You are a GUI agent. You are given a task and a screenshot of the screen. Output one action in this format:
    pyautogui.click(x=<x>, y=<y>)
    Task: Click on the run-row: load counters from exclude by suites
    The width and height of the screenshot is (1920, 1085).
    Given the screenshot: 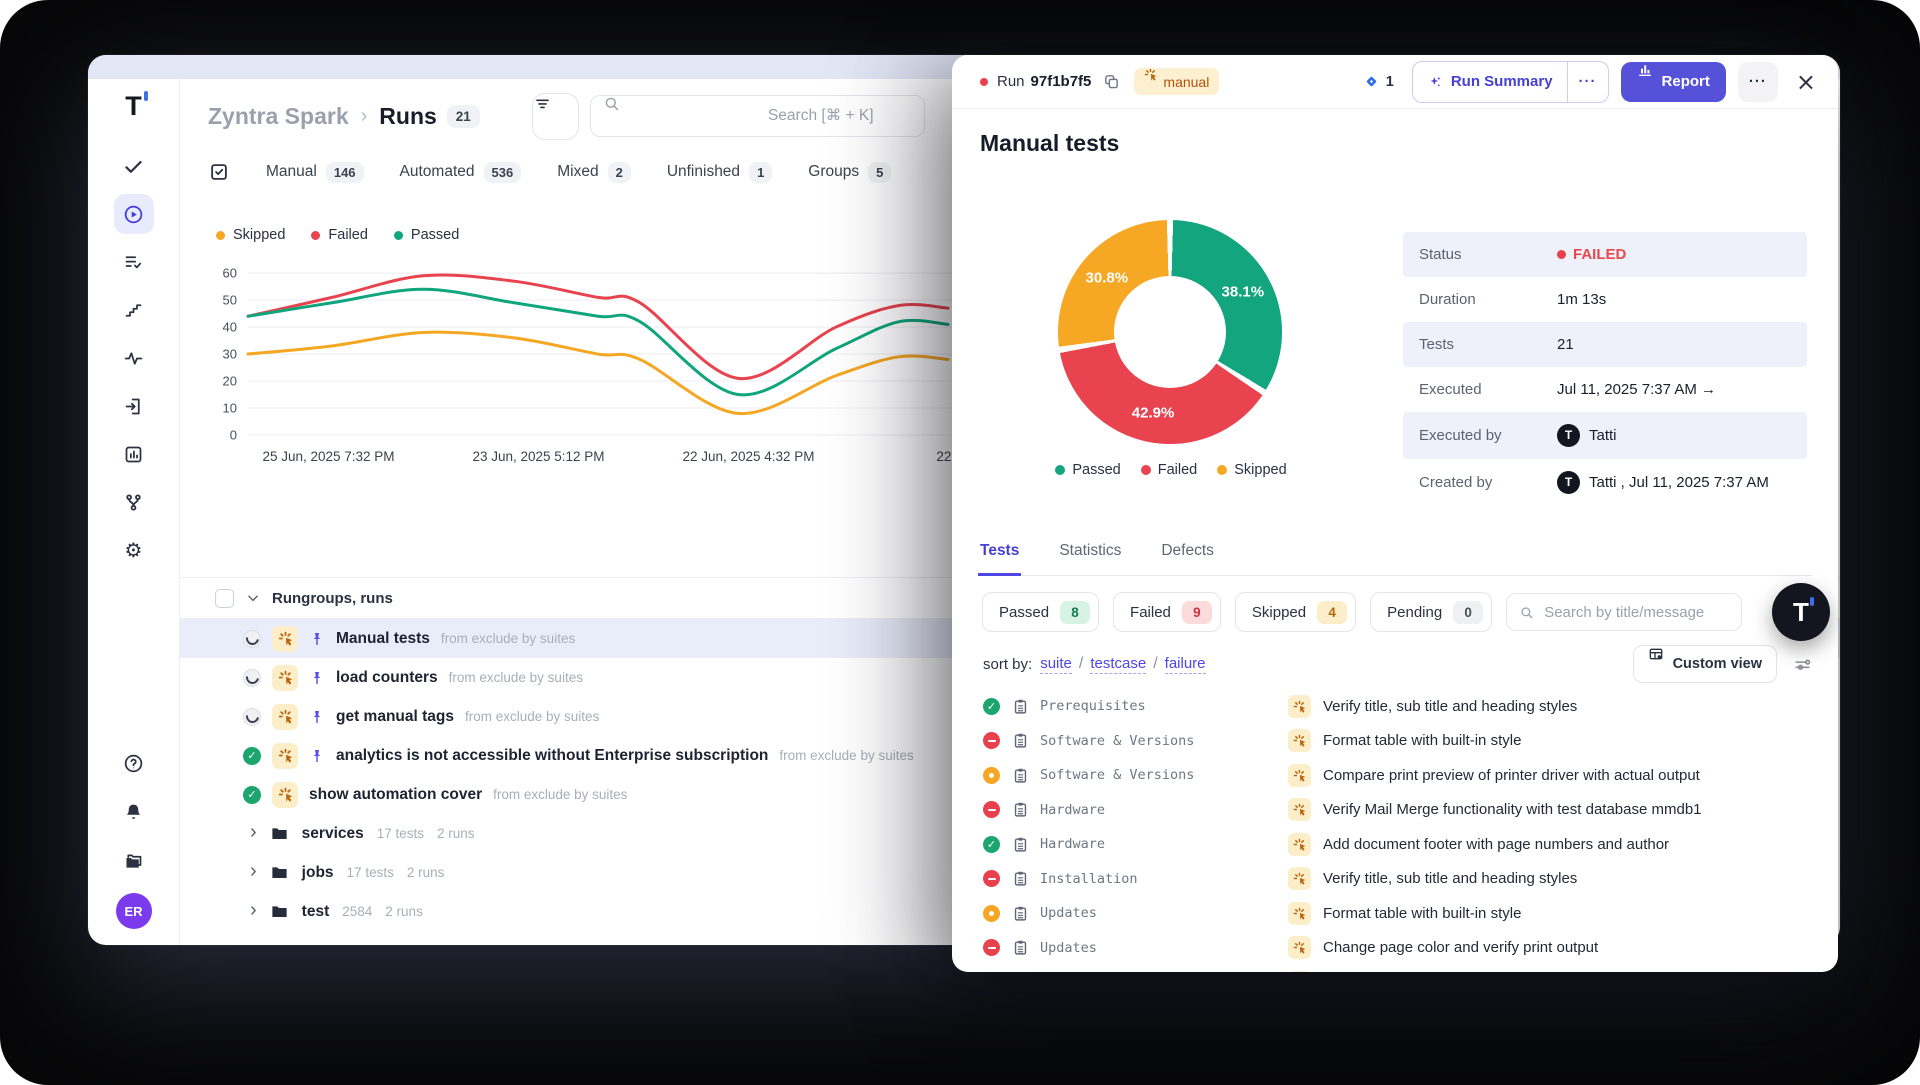 What is the action you would take?
    pyautogui.click(x=1010, y=677)
    